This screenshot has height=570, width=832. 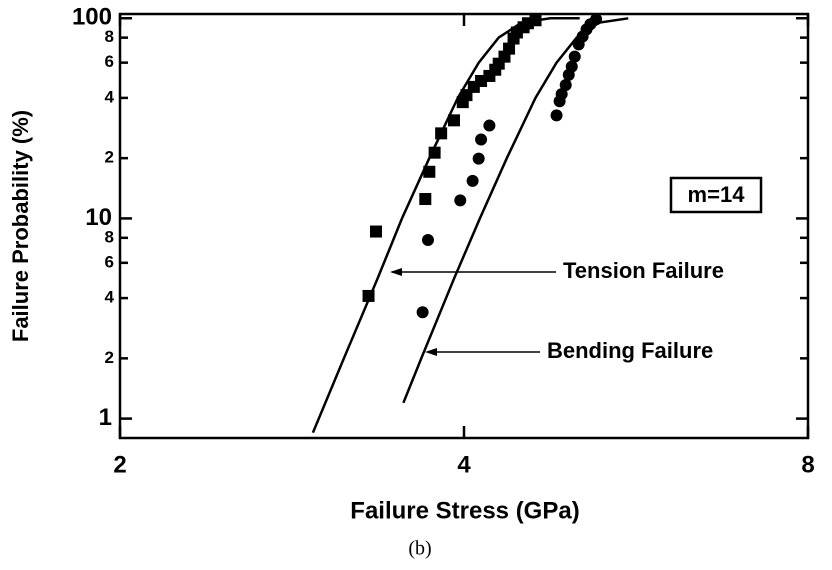 I want to click on y-axis-label: Failure Probability (%), so click(x=20, y=226).